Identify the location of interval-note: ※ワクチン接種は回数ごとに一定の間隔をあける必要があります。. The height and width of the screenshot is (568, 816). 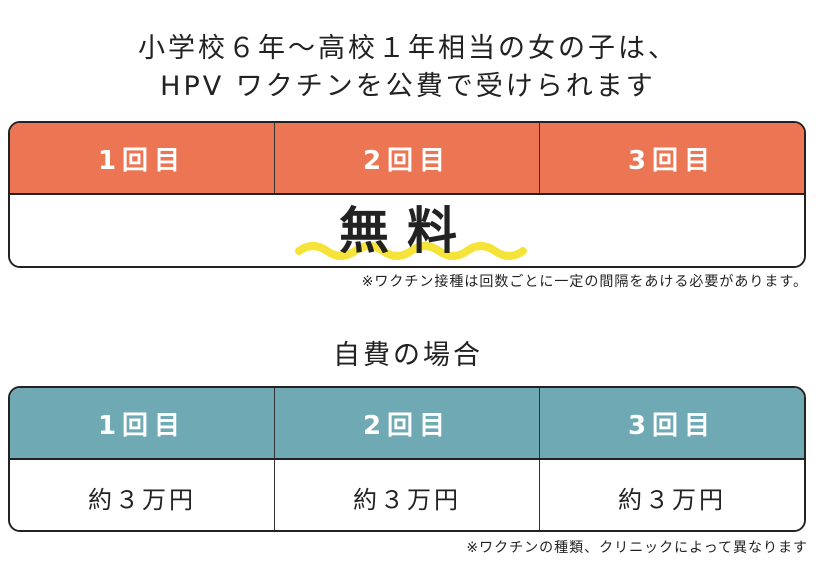
(584, 282).